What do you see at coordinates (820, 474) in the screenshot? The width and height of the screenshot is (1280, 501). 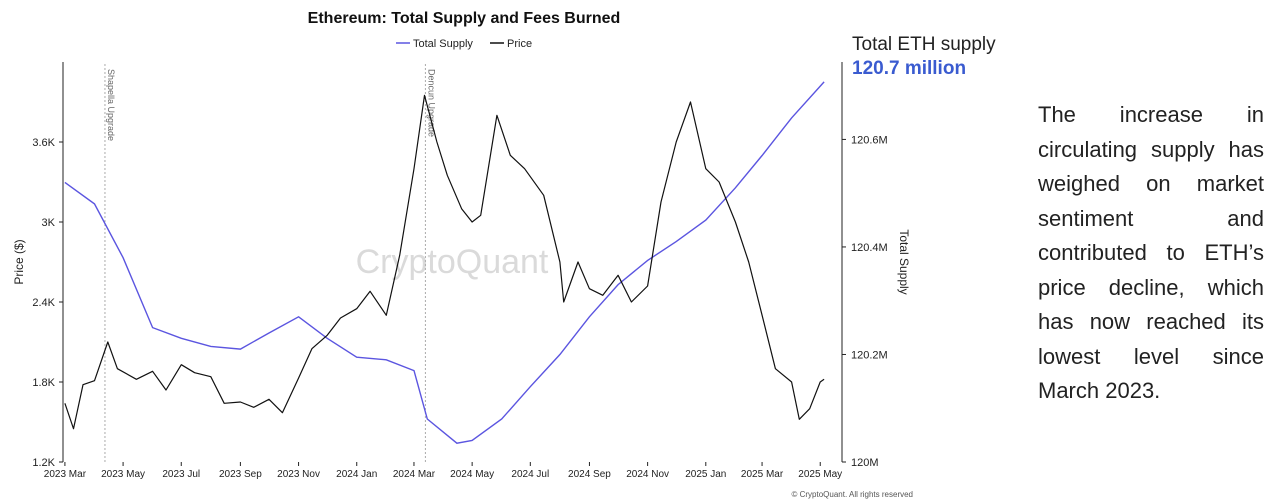 I see `x-tick-label: 2025 May` at bounding box center [820, 474].